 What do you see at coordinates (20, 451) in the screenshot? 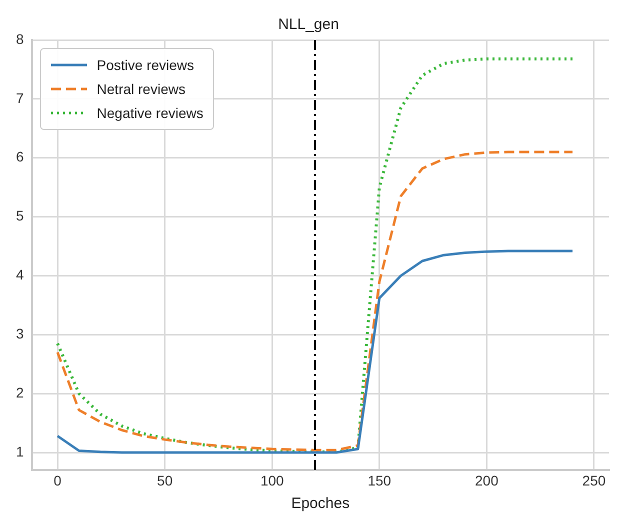
I see `y-tick-label: 1` at bounding box center [20, 451].